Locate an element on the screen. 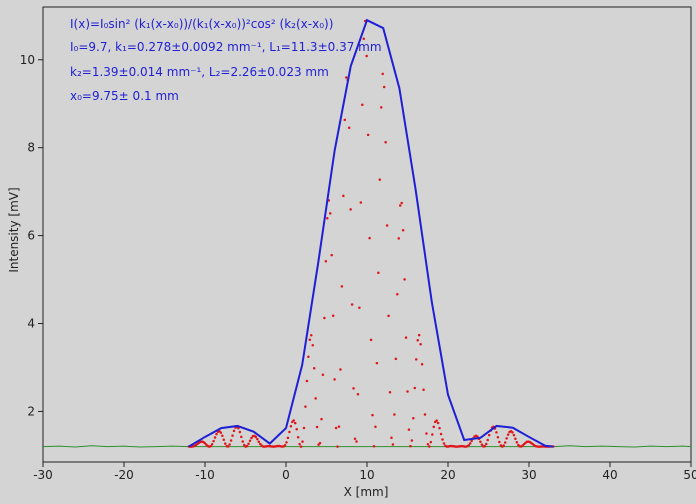  x-tick-label: 30 is located at coordinates (528, 475).